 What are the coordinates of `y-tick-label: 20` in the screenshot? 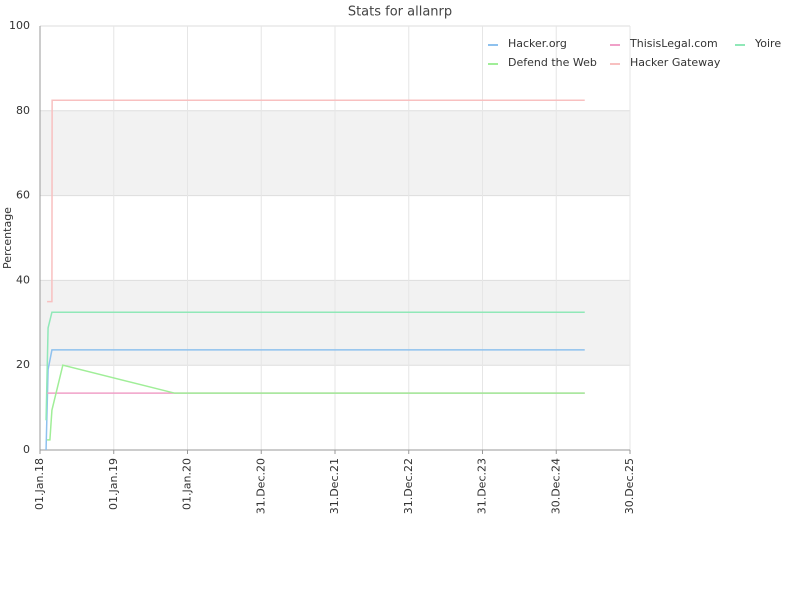 It's located at (23, 364).